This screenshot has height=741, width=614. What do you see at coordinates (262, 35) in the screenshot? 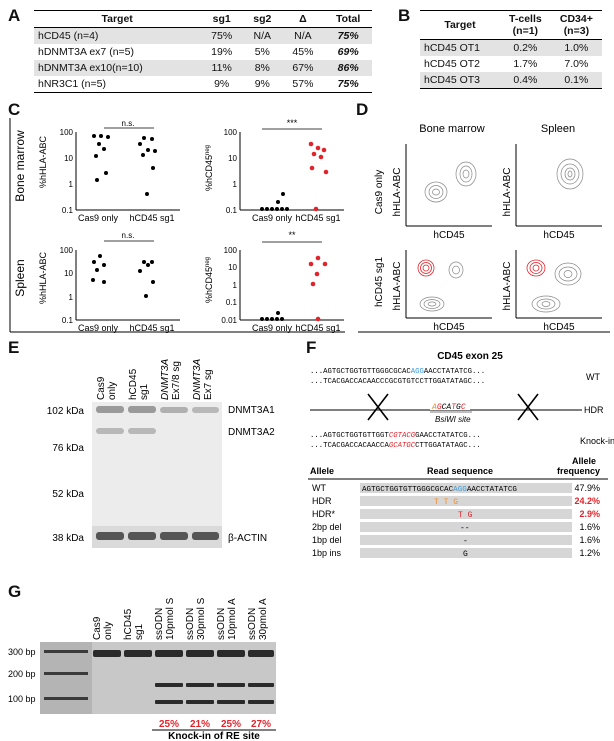
I see `table-a-sg2: N/A` at bounding box center [262, 35].